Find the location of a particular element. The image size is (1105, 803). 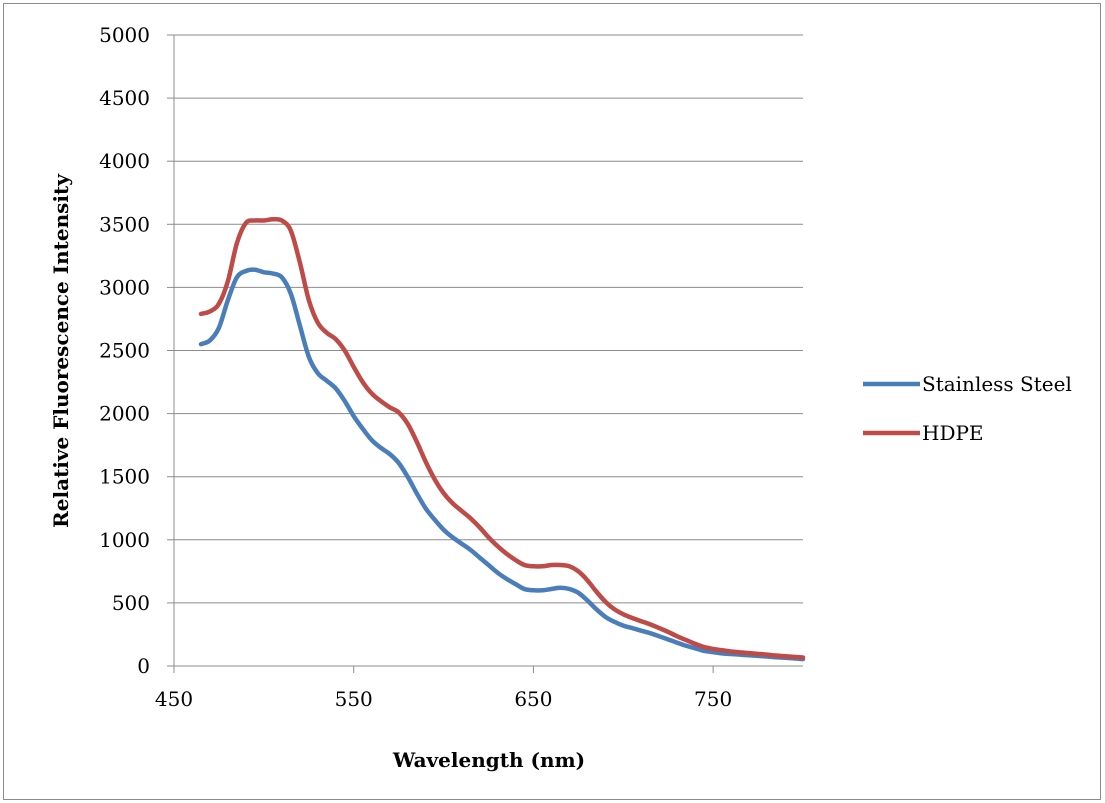

x-tick-label: 650 is located at coordinates (533, 699).